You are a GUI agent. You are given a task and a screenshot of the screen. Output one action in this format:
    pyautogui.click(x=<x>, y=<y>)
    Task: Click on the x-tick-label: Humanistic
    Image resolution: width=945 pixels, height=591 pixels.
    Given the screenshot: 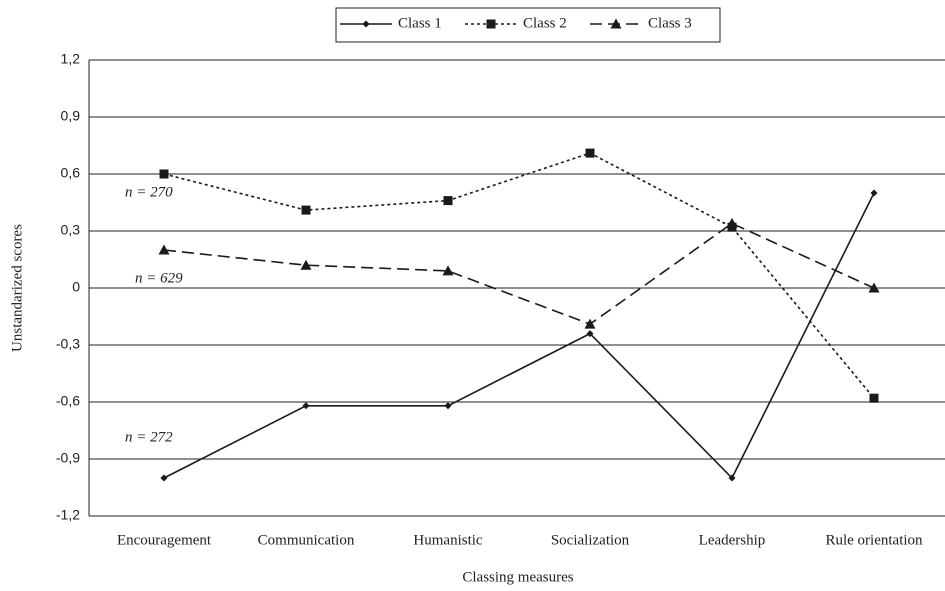 What is the action you would take?
    pyautogui.click(x=447, y=540)
    